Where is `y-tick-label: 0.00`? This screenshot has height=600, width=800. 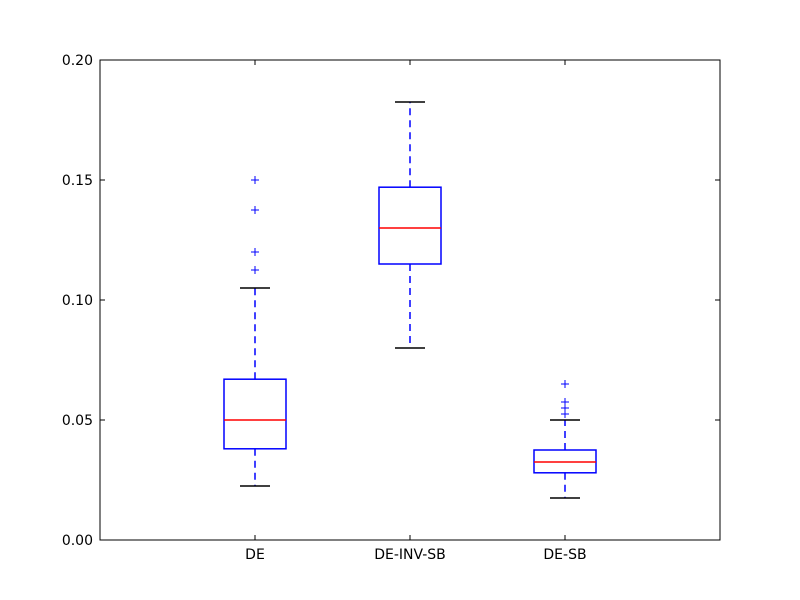
y-tick-label: 0.00 is located at coordinates (77, 541).